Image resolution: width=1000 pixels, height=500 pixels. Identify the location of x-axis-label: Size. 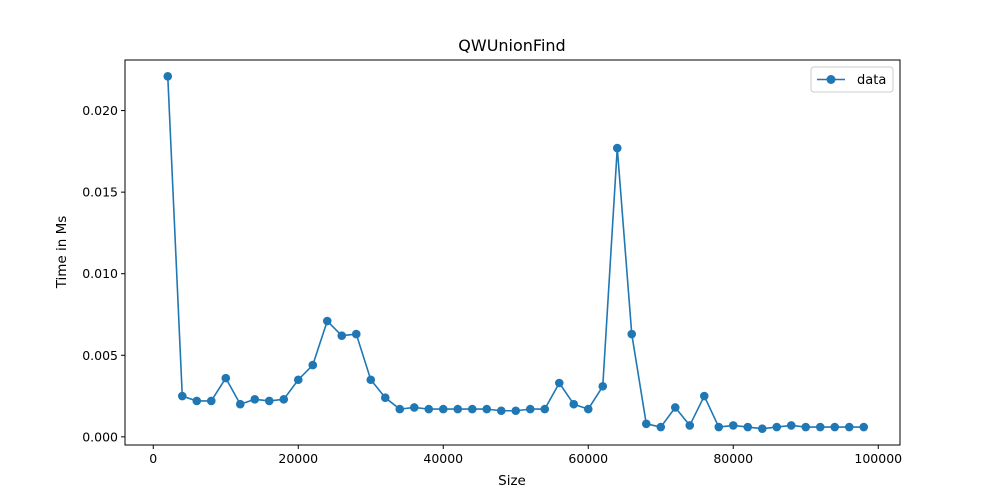
(512, 481).